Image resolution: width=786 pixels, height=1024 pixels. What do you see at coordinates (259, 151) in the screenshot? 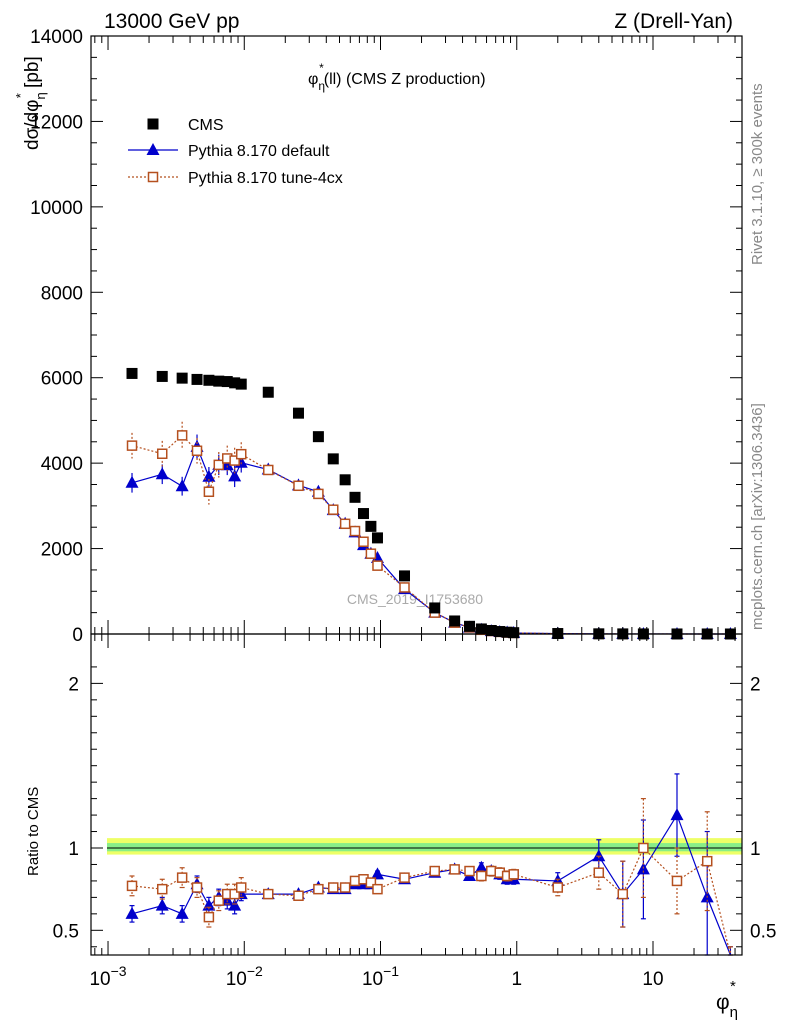
I see `legend-label: Pythia 8.170 default` at bounding box center [259, 151].